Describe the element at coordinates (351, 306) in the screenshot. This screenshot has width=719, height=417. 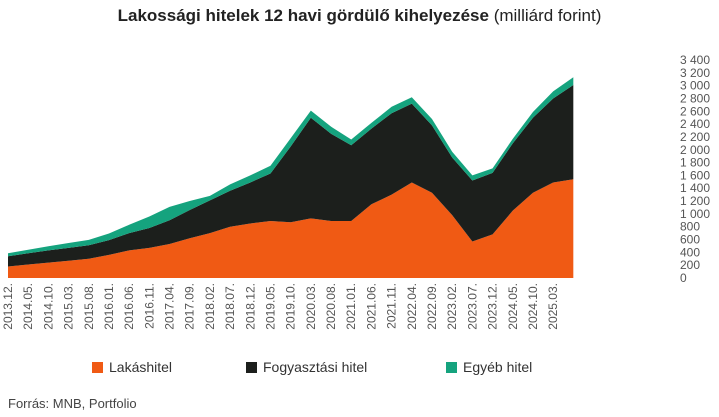
I see `x-tick-label: 2021.01.` at that location.